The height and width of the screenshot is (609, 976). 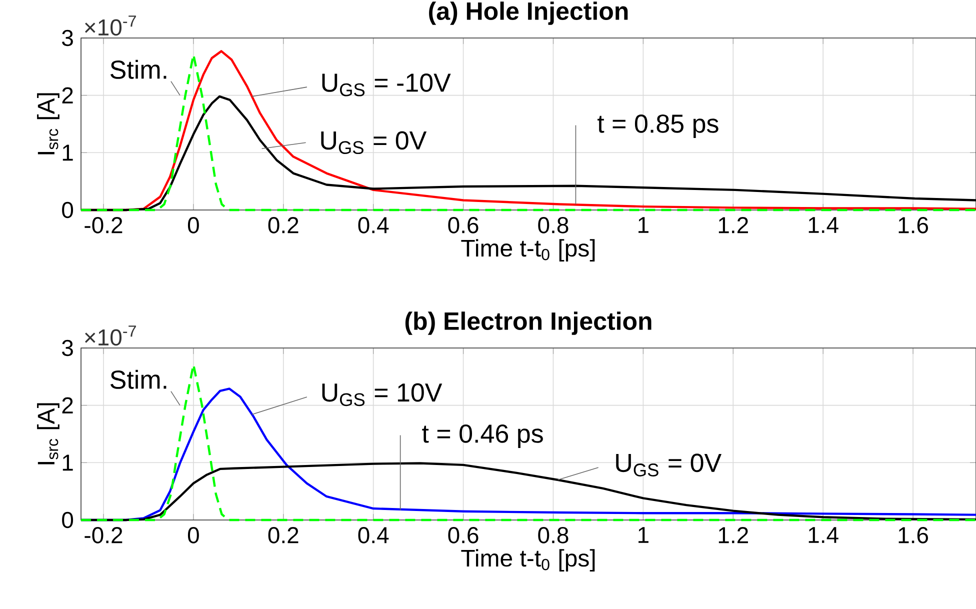 What do you see at coordinates (482, 436) in the screenshot?
I see `annotation: t = 0.46 ps` at bounding box center [482, 436].